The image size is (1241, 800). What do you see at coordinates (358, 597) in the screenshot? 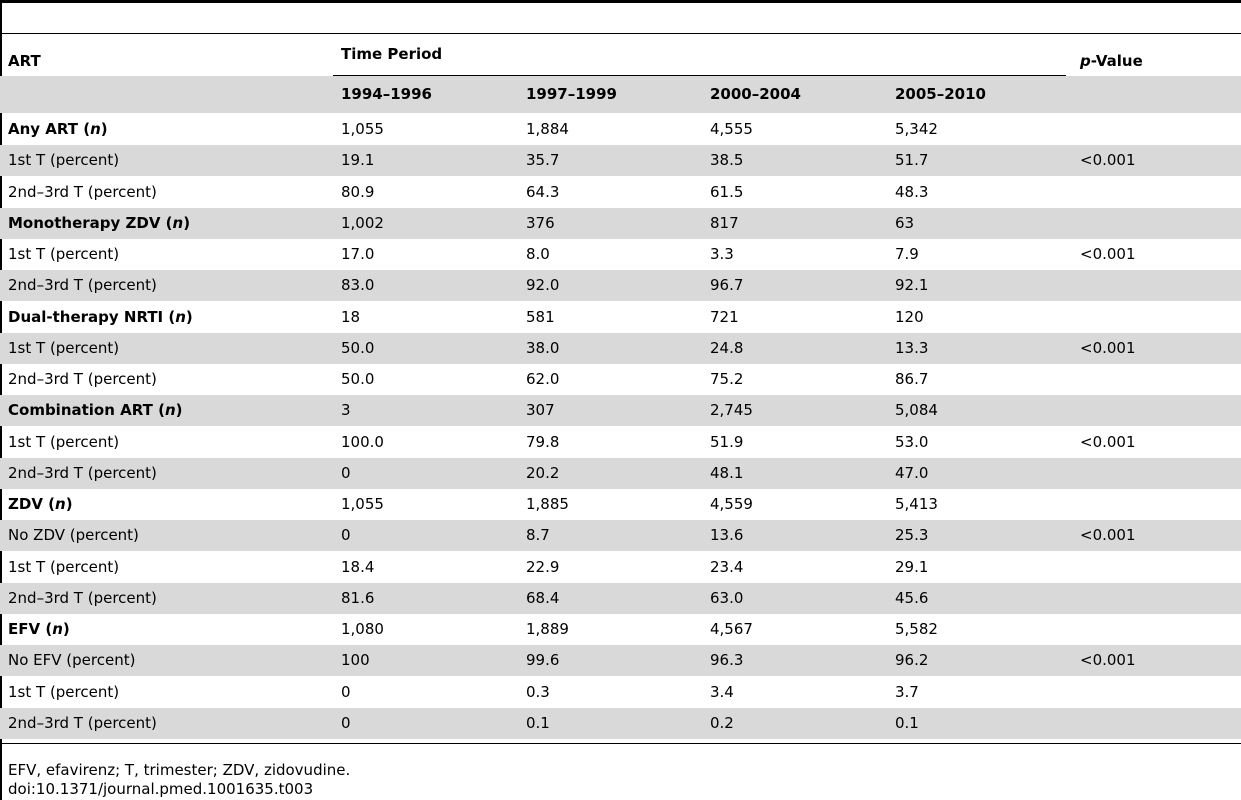
I see `cell-period-1: 81.6` at bounding box center [358, 597].